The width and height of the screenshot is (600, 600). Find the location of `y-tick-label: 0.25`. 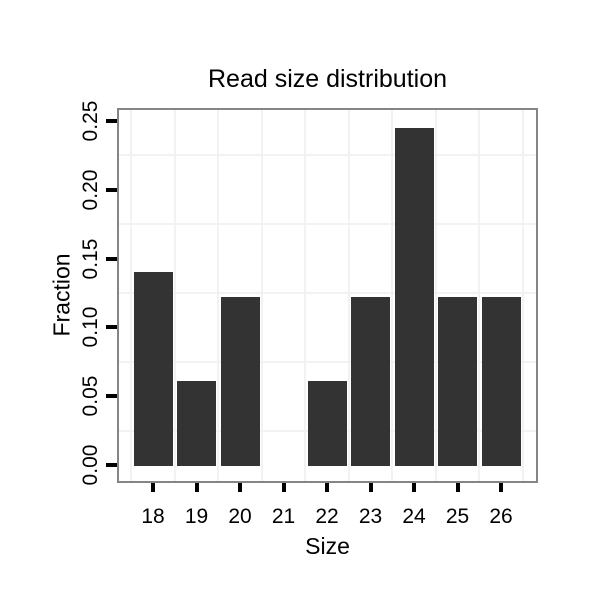

y-tick-label: 0.25 is located at coordinates (90, 121).